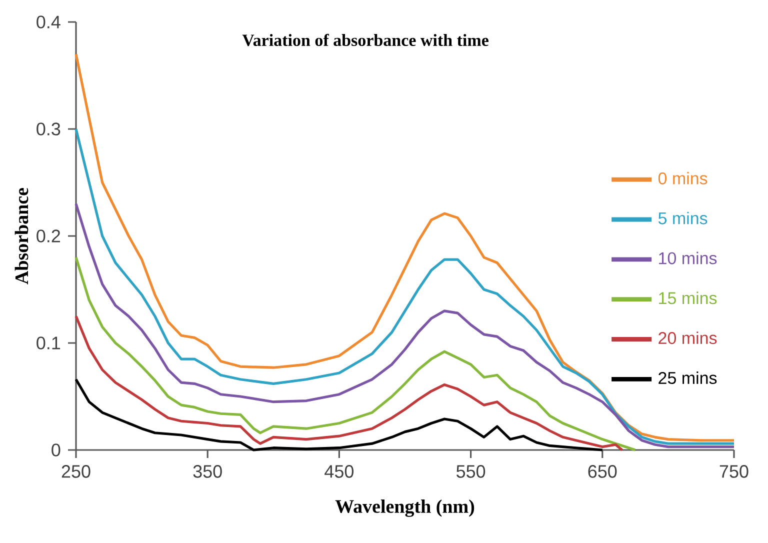  I want to click on legend-label: 15 mins, so click(688, 298).